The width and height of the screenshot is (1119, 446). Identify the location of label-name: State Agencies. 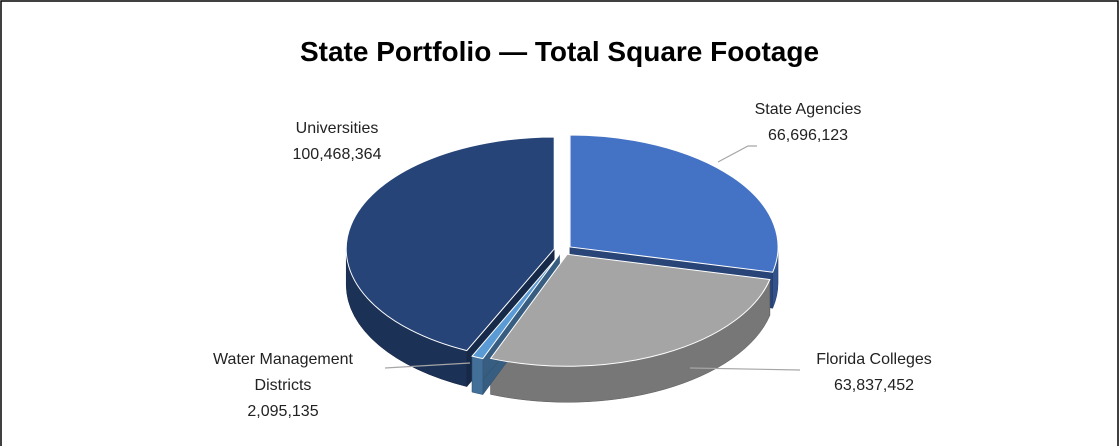
(808, 109).